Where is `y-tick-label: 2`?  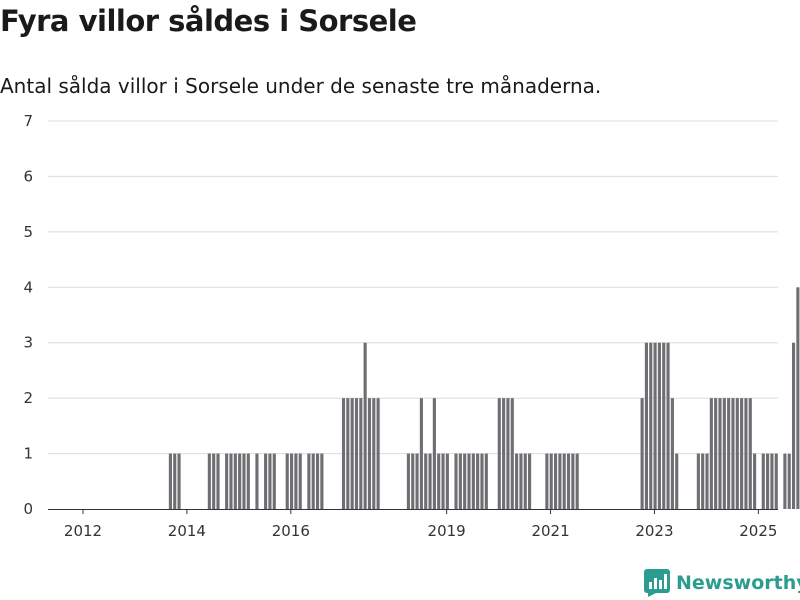
y-tick-label: 2 is located at coordinates (28, 398).